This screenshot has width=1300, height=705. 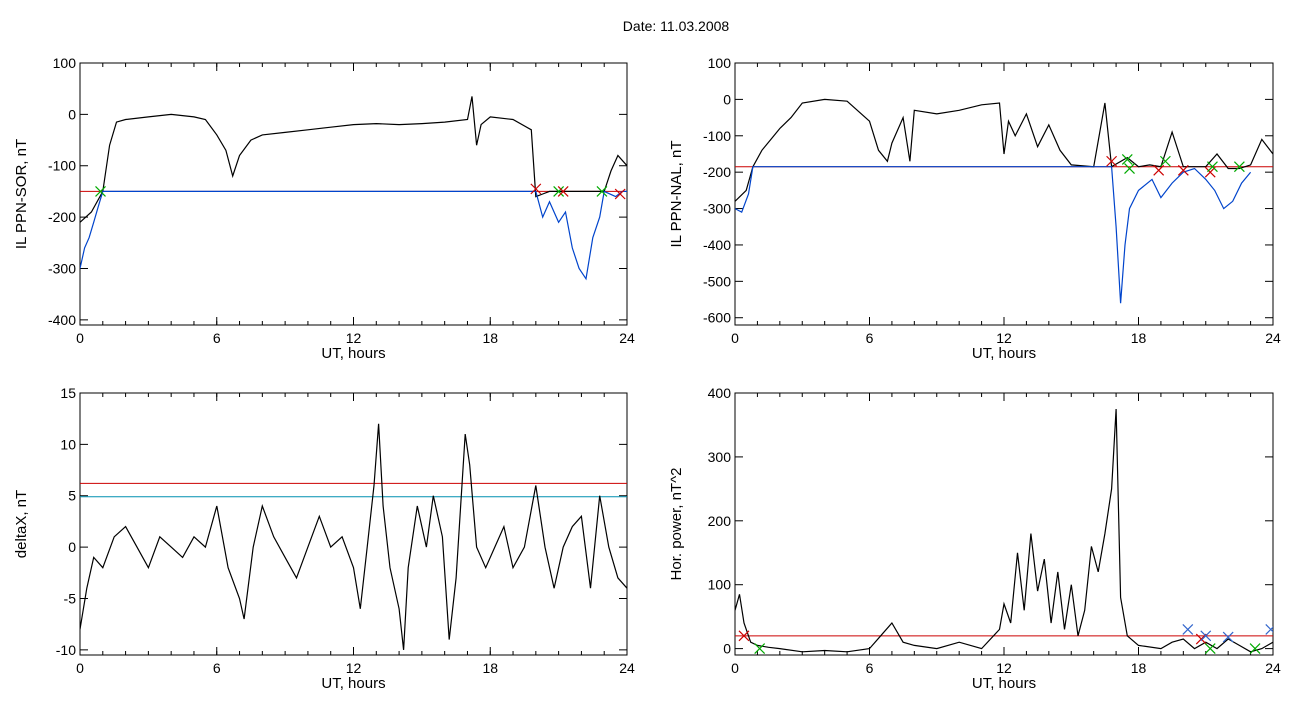 I want to click on y-tick-label: 5, so click(x=72, y=496).